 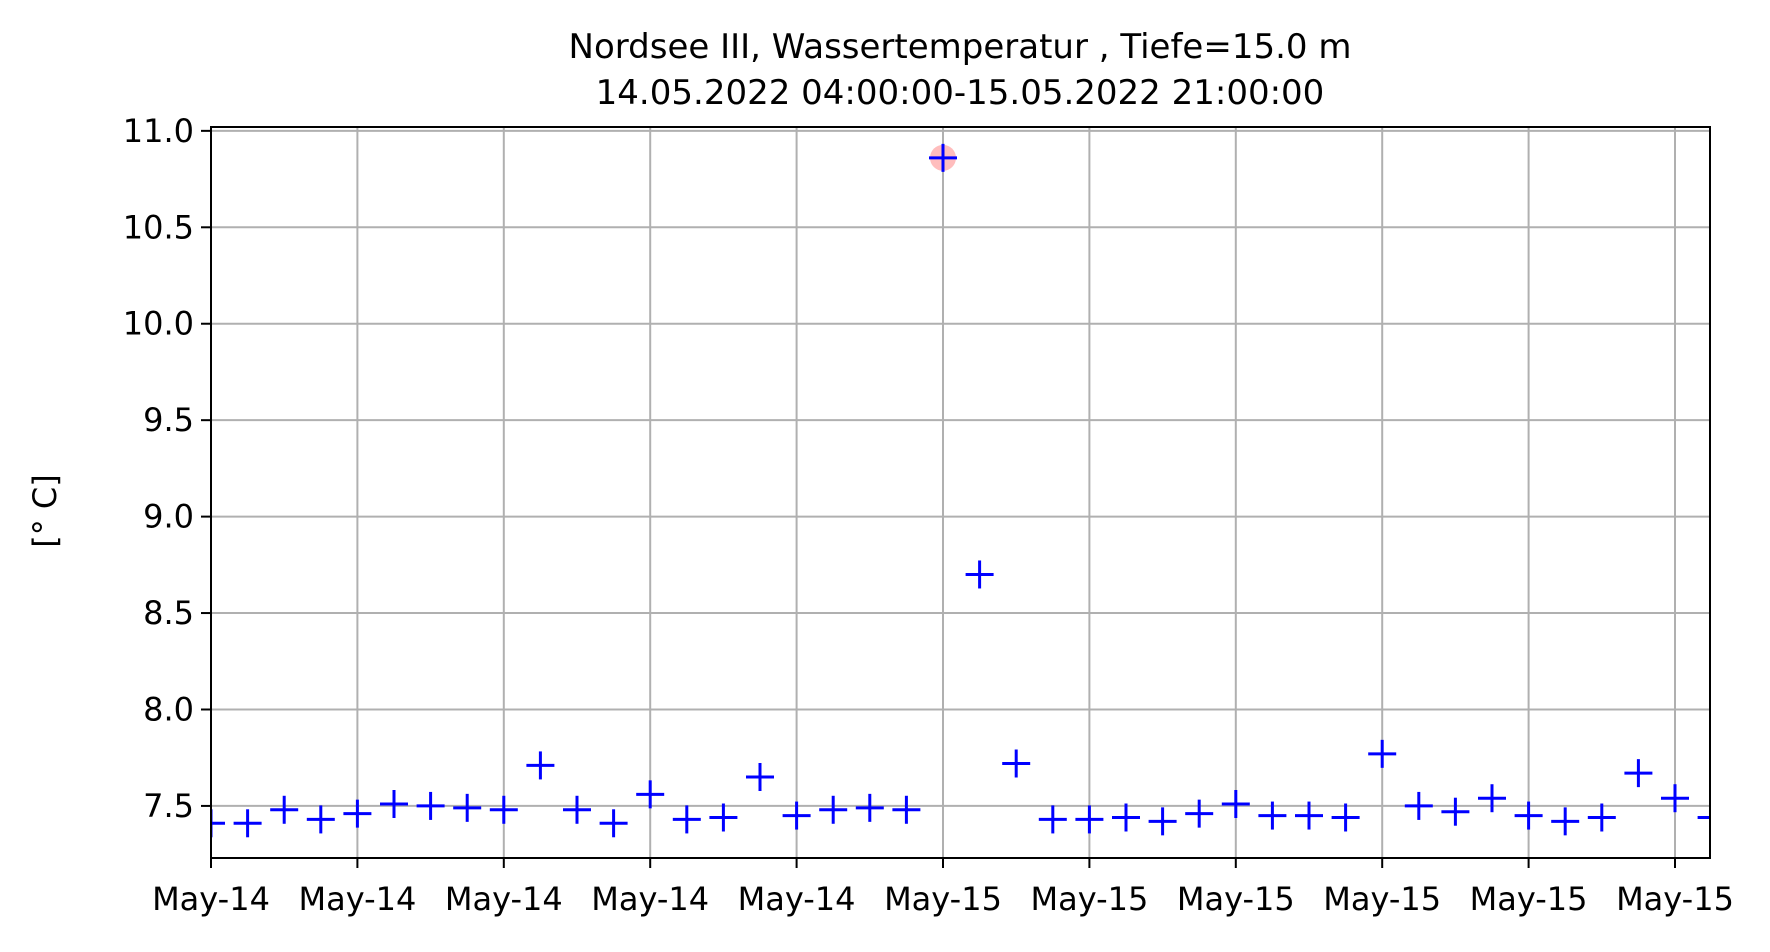 I want to click on y-tick-label: 9.5, so click(x=168, y=420).